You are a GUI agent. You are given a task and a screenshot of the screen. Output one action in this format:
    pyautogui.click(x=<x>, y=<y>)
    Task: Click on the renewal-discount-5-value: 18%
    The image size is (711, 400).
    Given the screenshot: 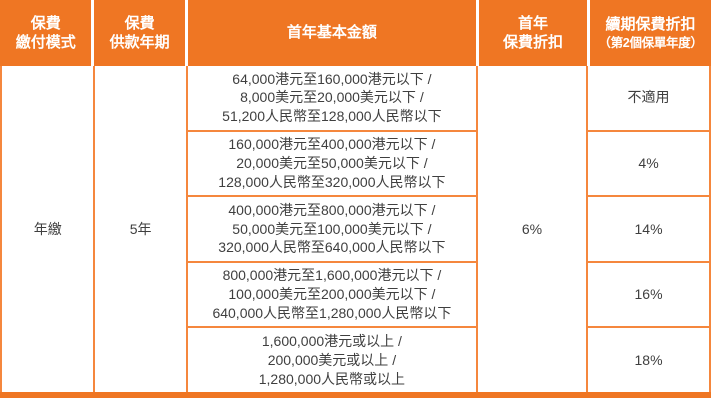 What is the action you would take?
    pyautogui.click(x=648, y=359)
    